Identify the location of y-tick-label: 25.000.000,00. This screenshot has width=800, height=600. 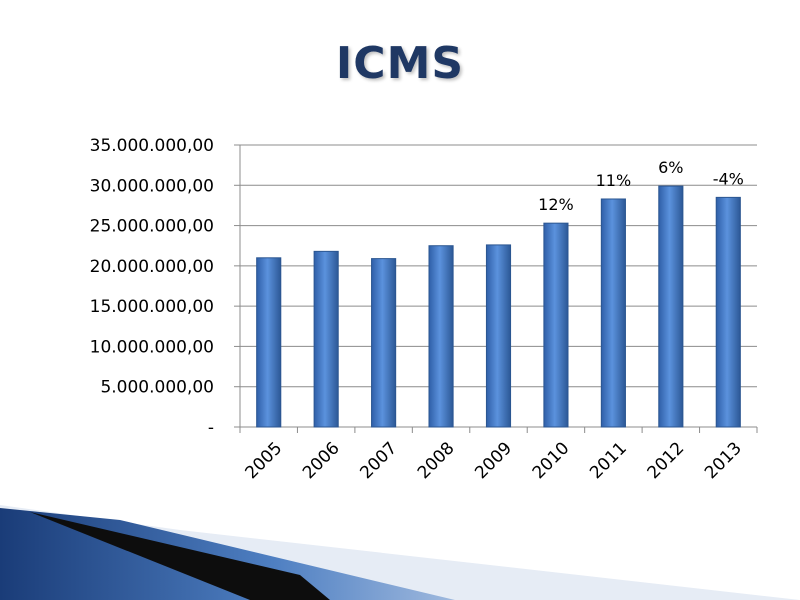
(152, 227).